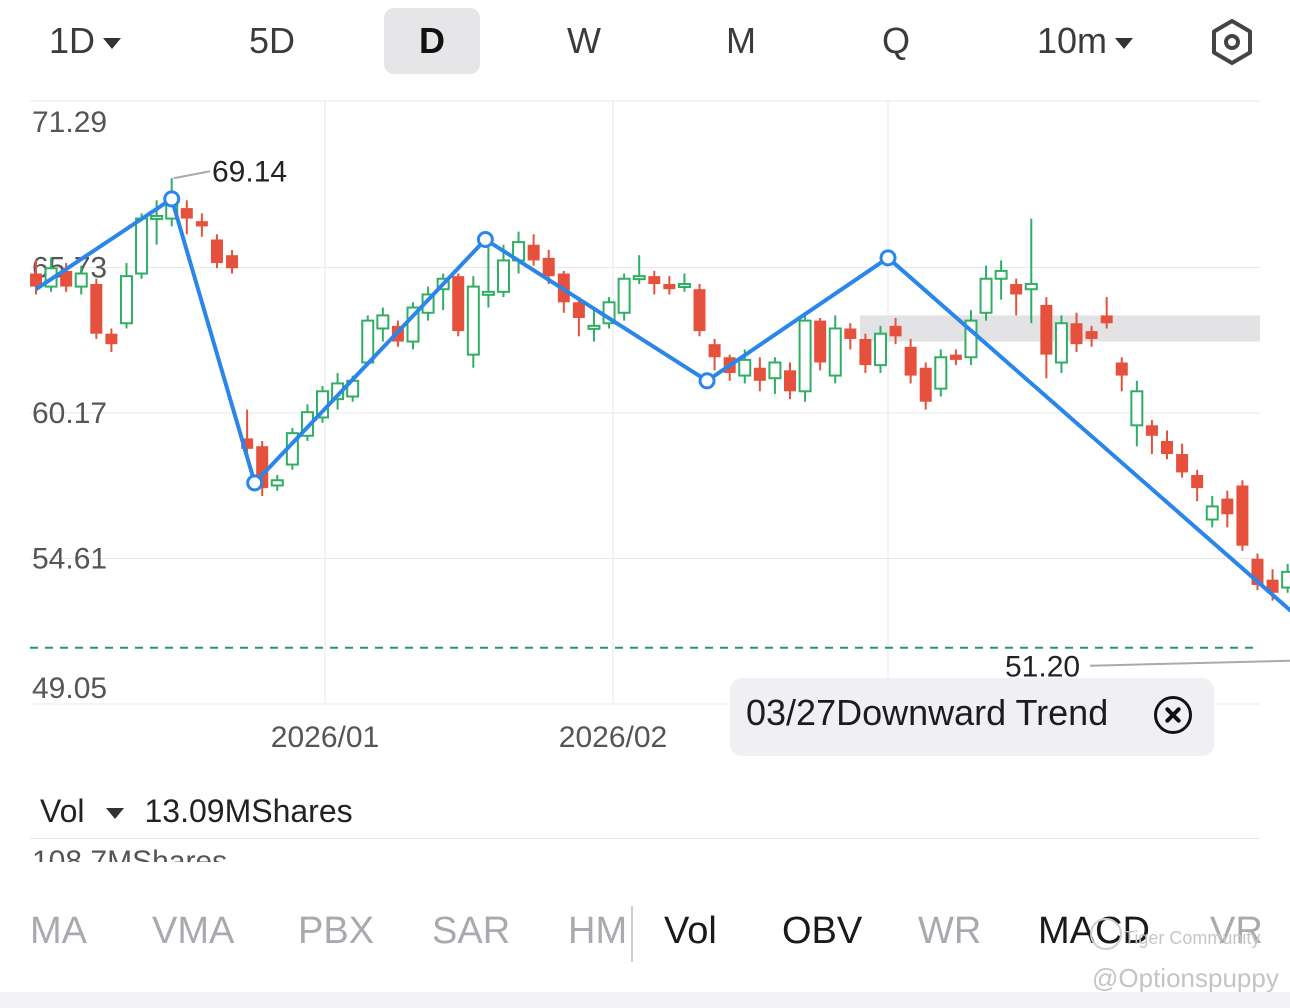 This screenshot has width=1290, height=1008. What do you see at coordinates (1232, 42) in the screenshot?
I see `settings-hexagon-icon` at bounding box center [1232, 42].